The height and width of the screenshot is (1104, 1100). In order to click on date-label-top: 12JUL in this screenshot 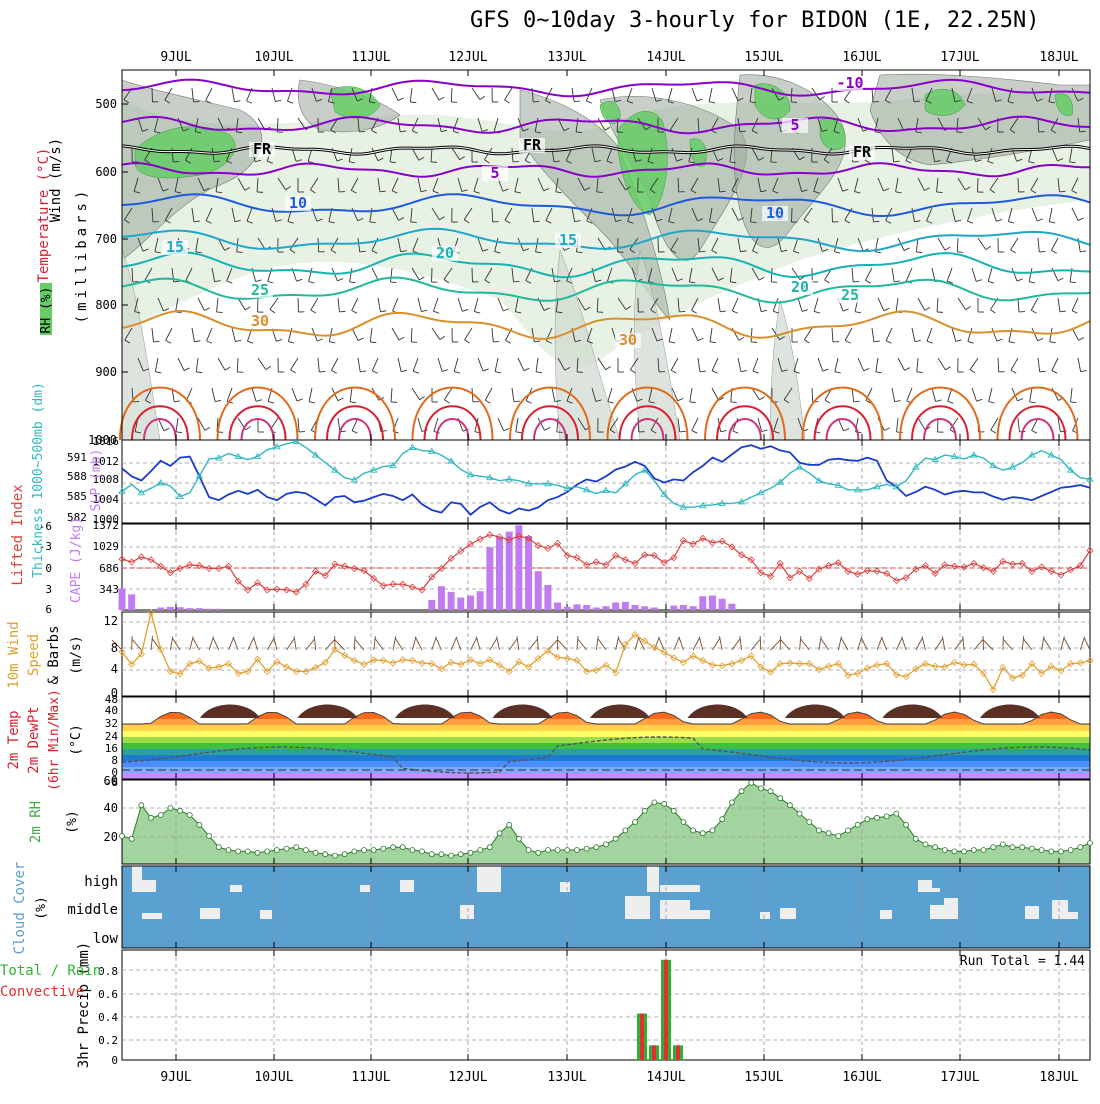, I will do `click(467, 57)`.